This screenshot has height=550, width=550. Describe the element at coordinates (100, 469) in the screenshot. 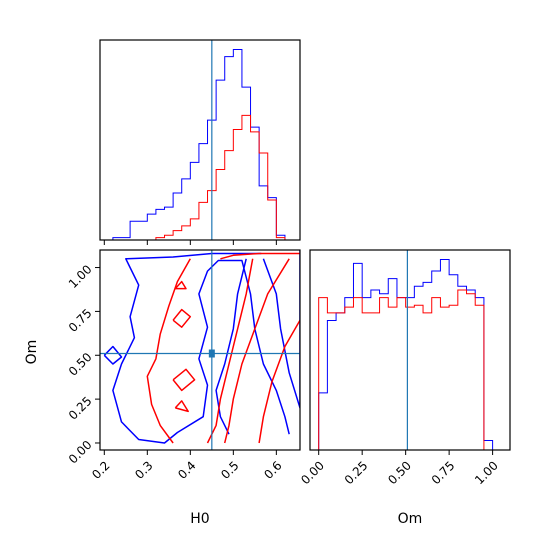

I see `joint-xtick-label-0: 0.2` at that location.